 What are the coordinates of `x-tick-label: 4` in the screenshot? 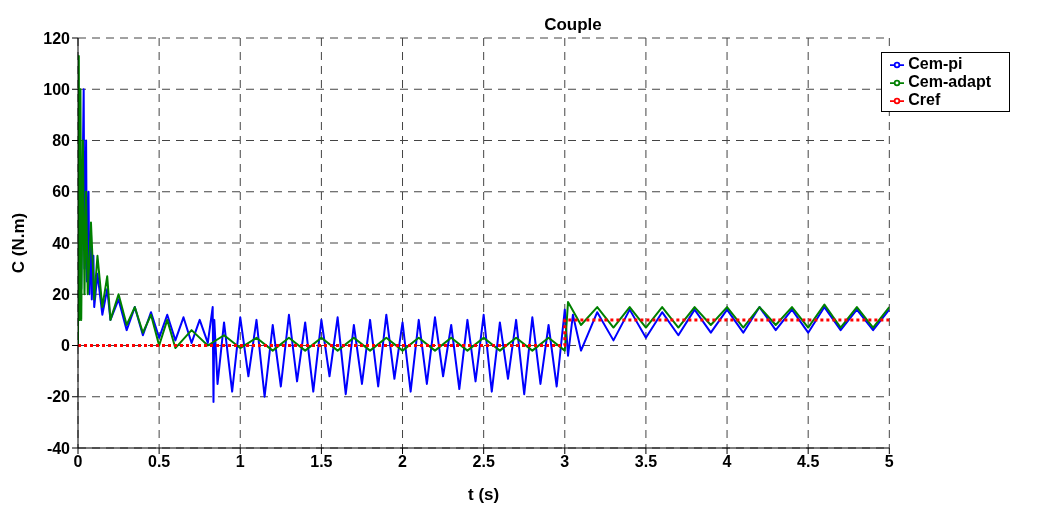 It's located at (727, 462).